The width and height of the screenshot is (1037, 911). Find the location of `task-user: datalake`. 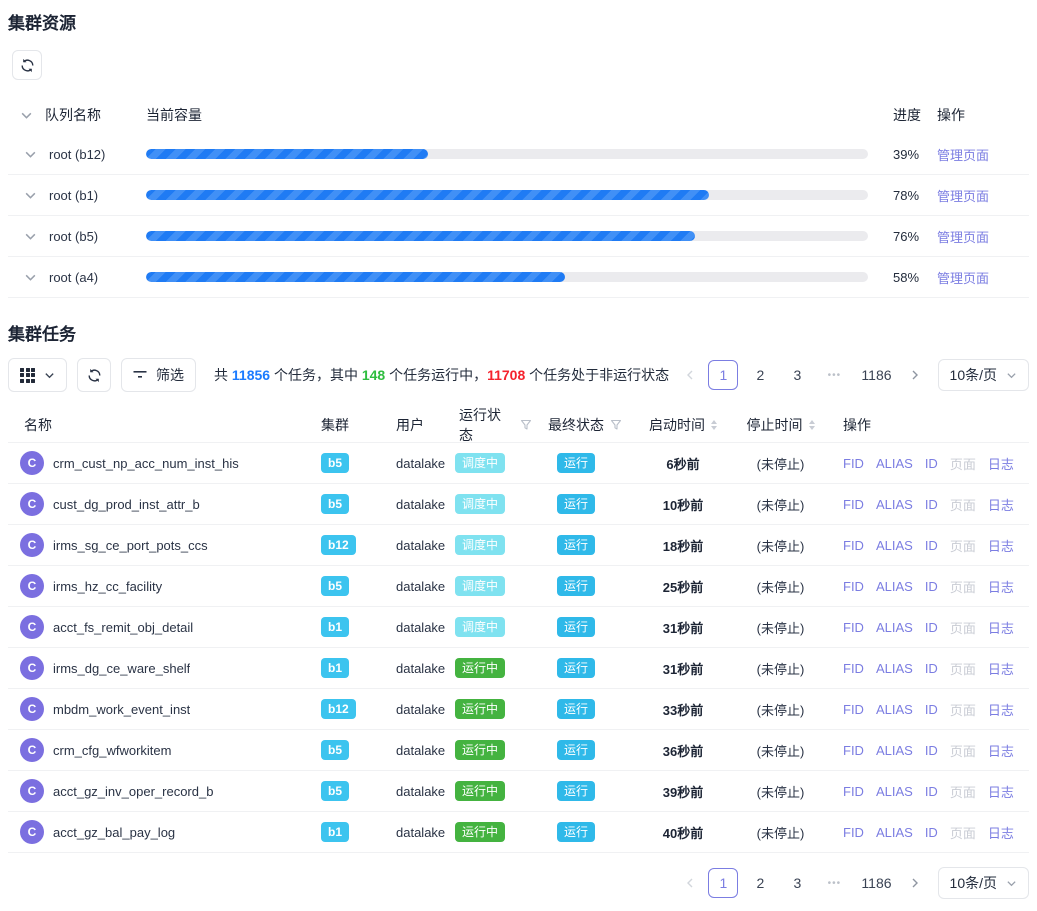

task-user: datalake is located at coordinates (421, 791).